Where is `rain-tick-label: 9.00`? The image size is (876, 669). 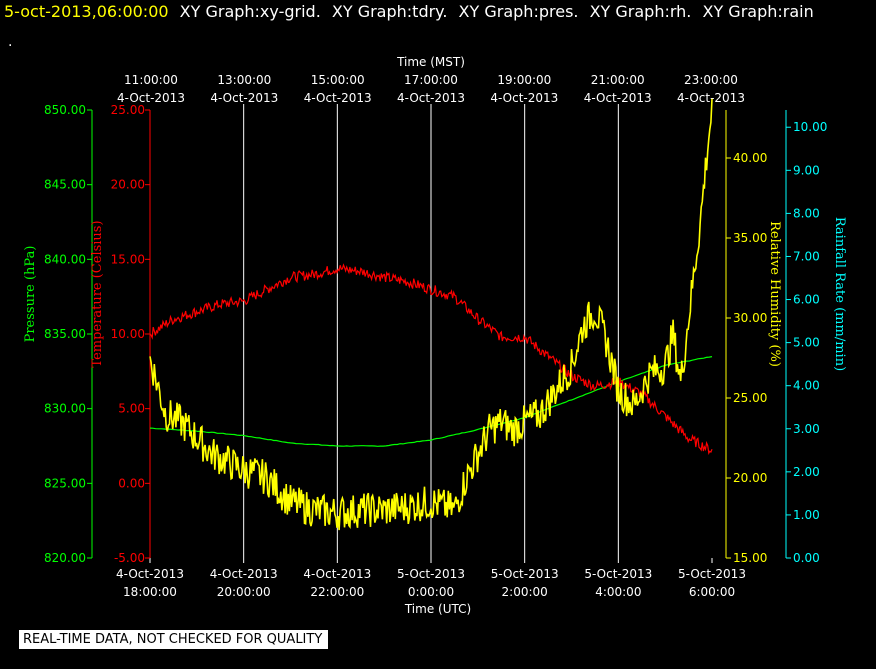
rain-tick-label: 9.00 is located at coordinates (806, 170).